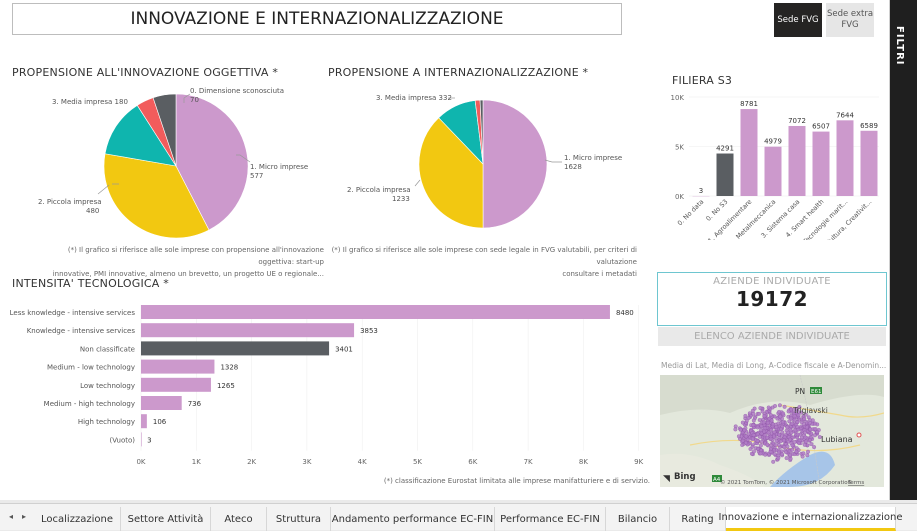 This screenshot has height=531, width=917. I want to click on tab-bilancio: Bilancio, so click(638, 519).